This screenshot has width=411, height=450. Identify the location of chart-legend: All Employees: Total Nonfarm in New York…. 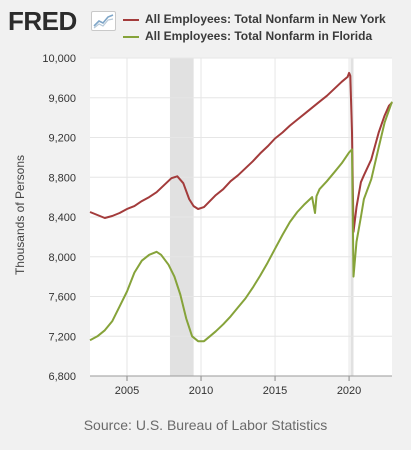
(254, 28).